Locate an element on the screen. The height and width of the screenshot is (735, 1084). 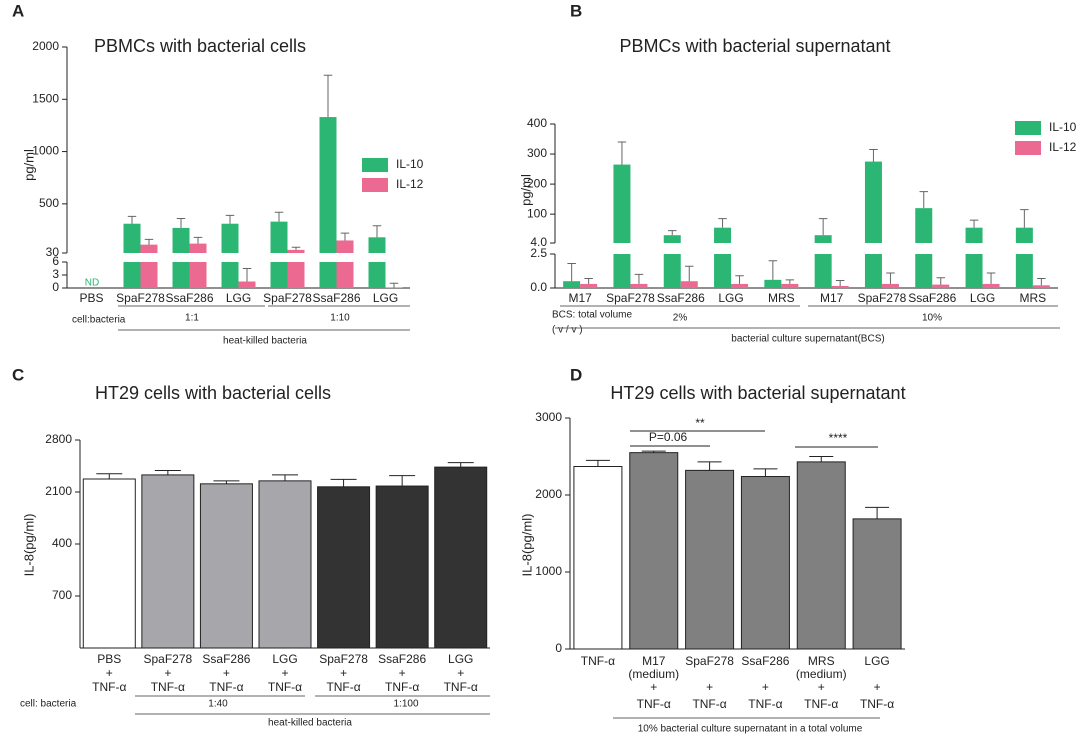
chart-title: PBMCs with bacterial cells is located at coordinates (200, 46).